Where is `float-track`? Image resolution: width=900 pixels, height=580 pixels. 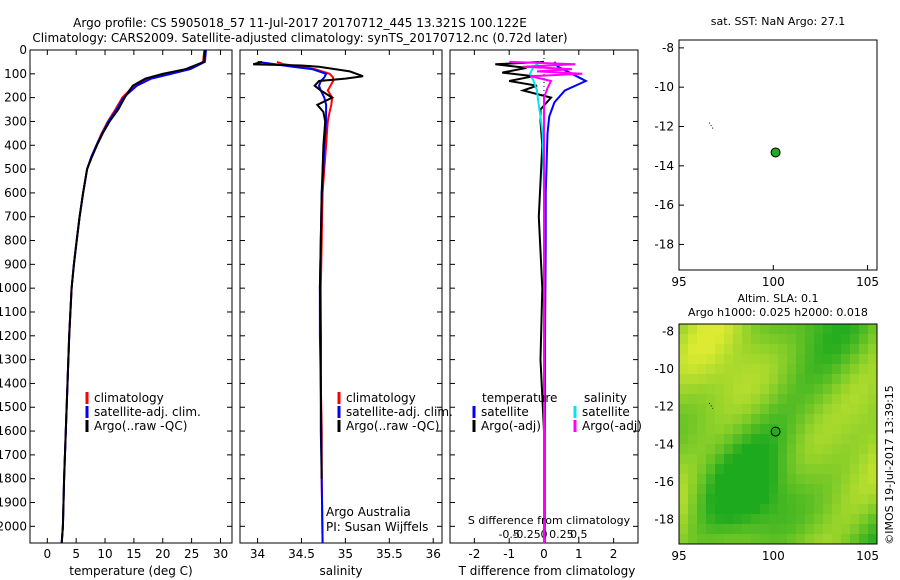 float-track is located at coordinates (711, 405).